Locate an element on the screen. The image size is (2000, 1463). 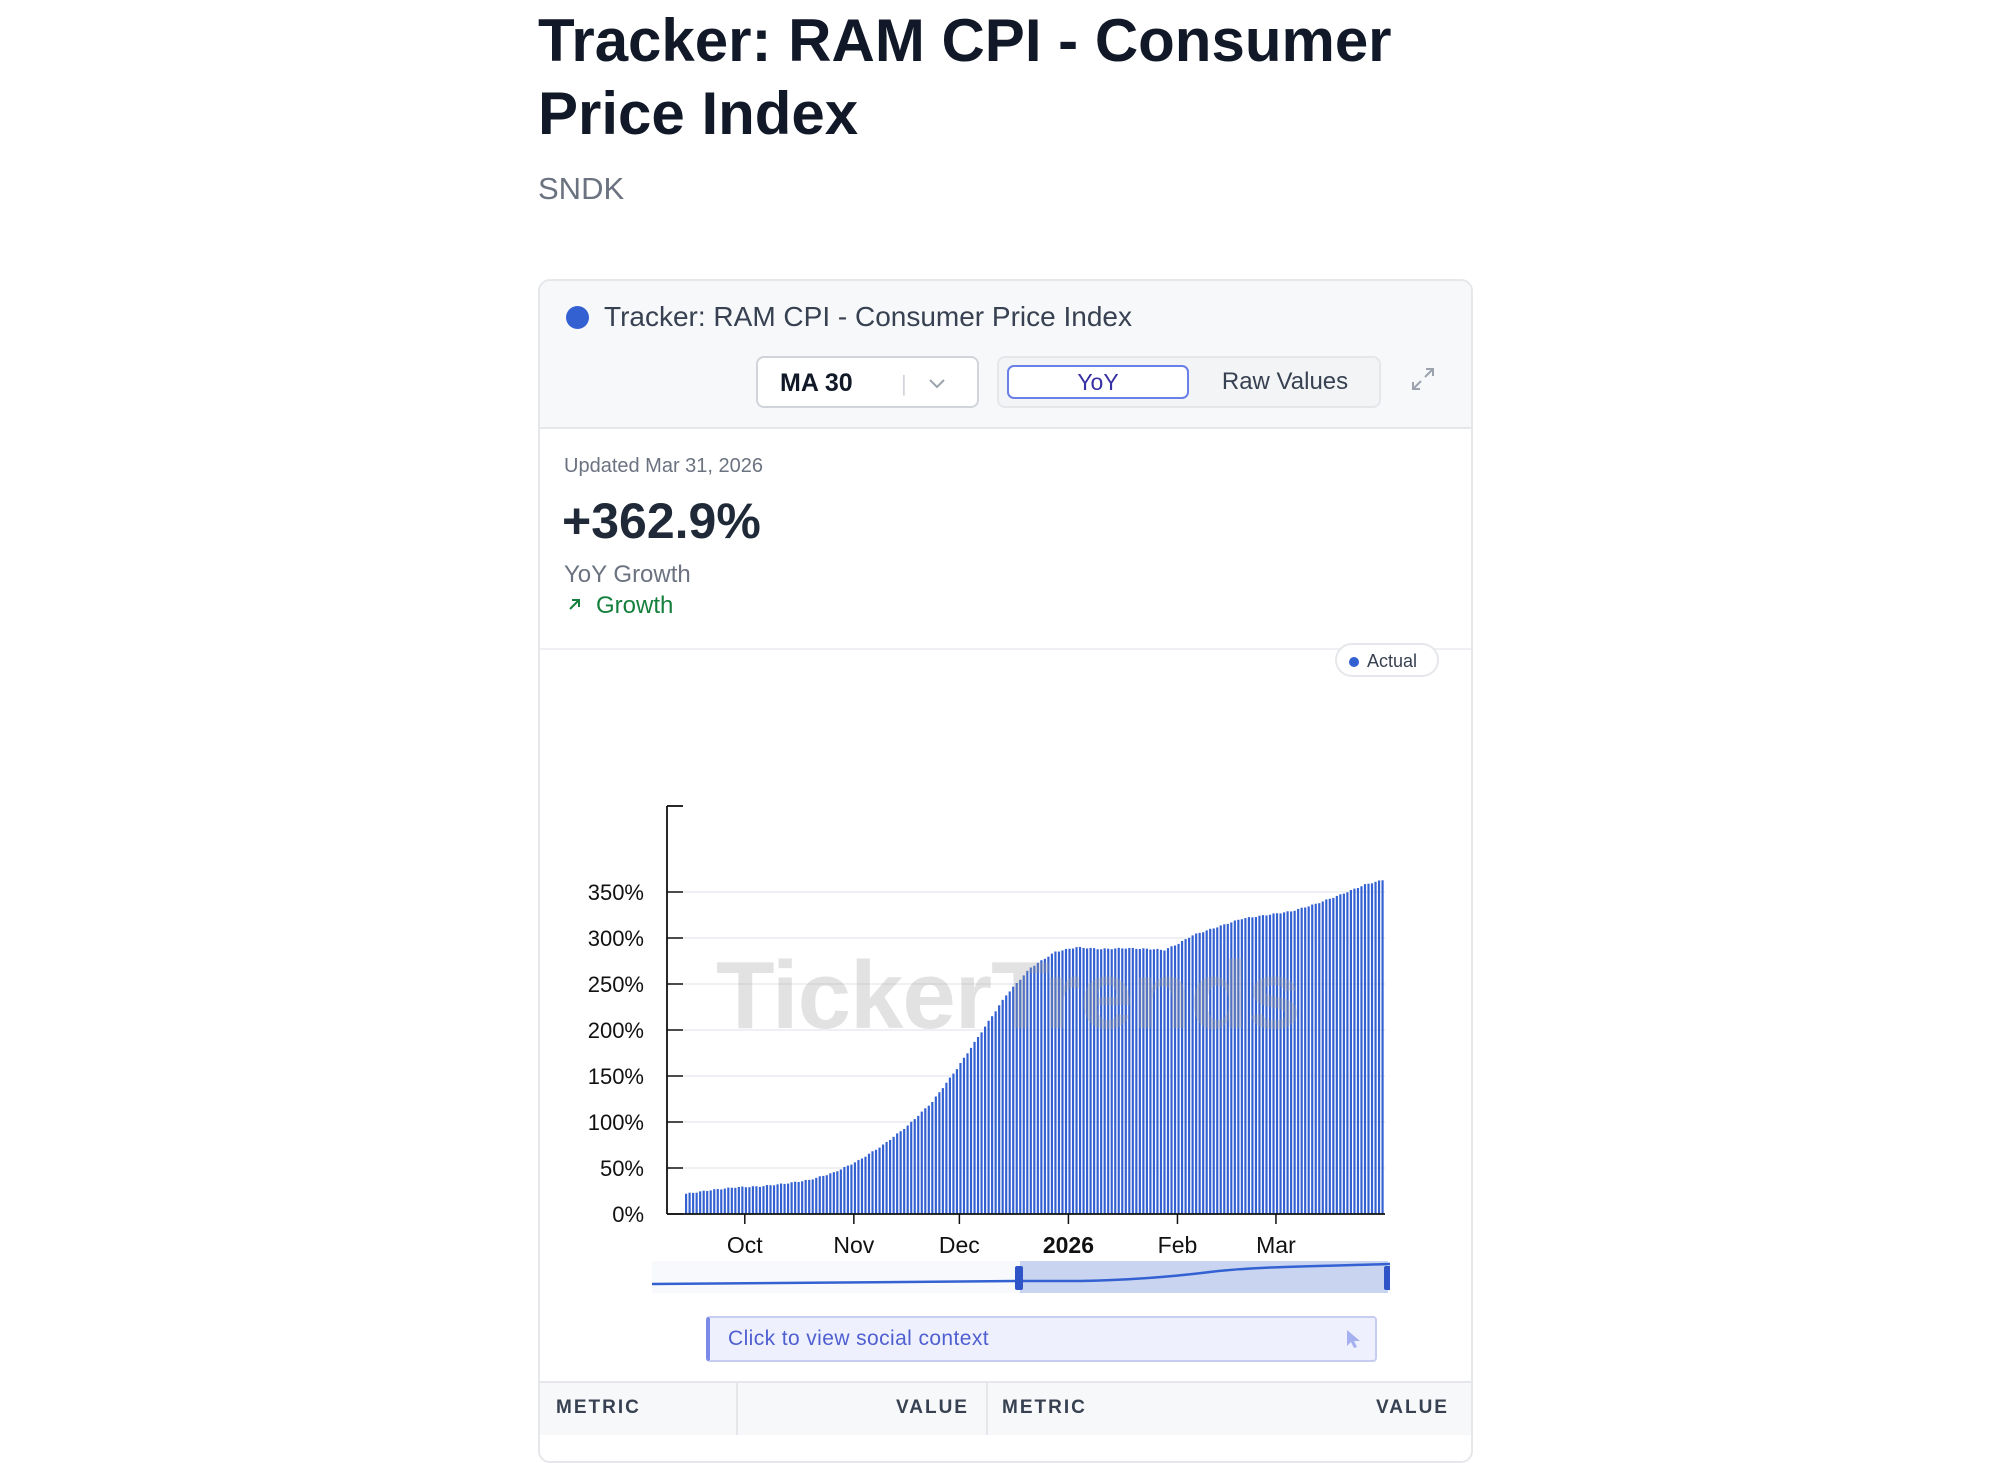
social-context-label: Click to view social context is located at coordinates (858, 1338).